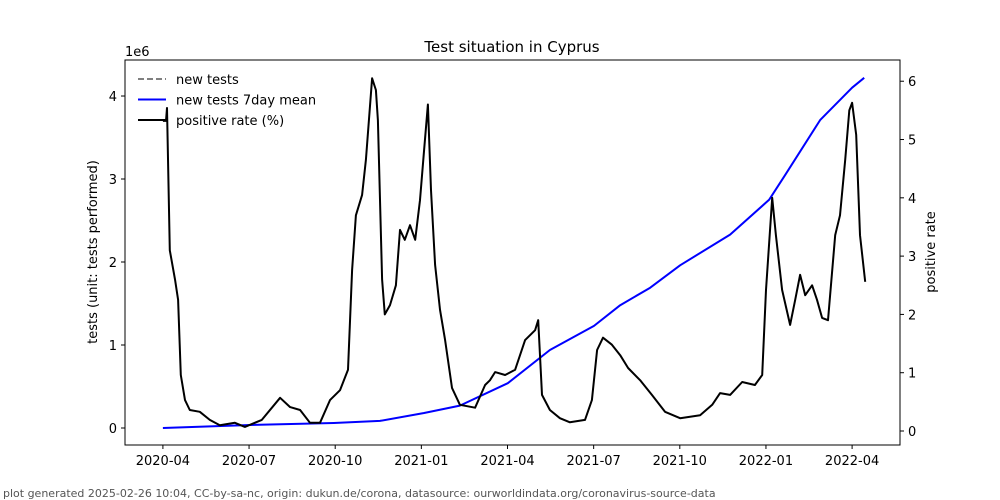 Image resolution: width=1000 pixels, height=500 pixels. What do you see at coordinates (912, 257) in the screenshot?
I see `right-y-tick-label: 3` at bounding box center [912, 257].